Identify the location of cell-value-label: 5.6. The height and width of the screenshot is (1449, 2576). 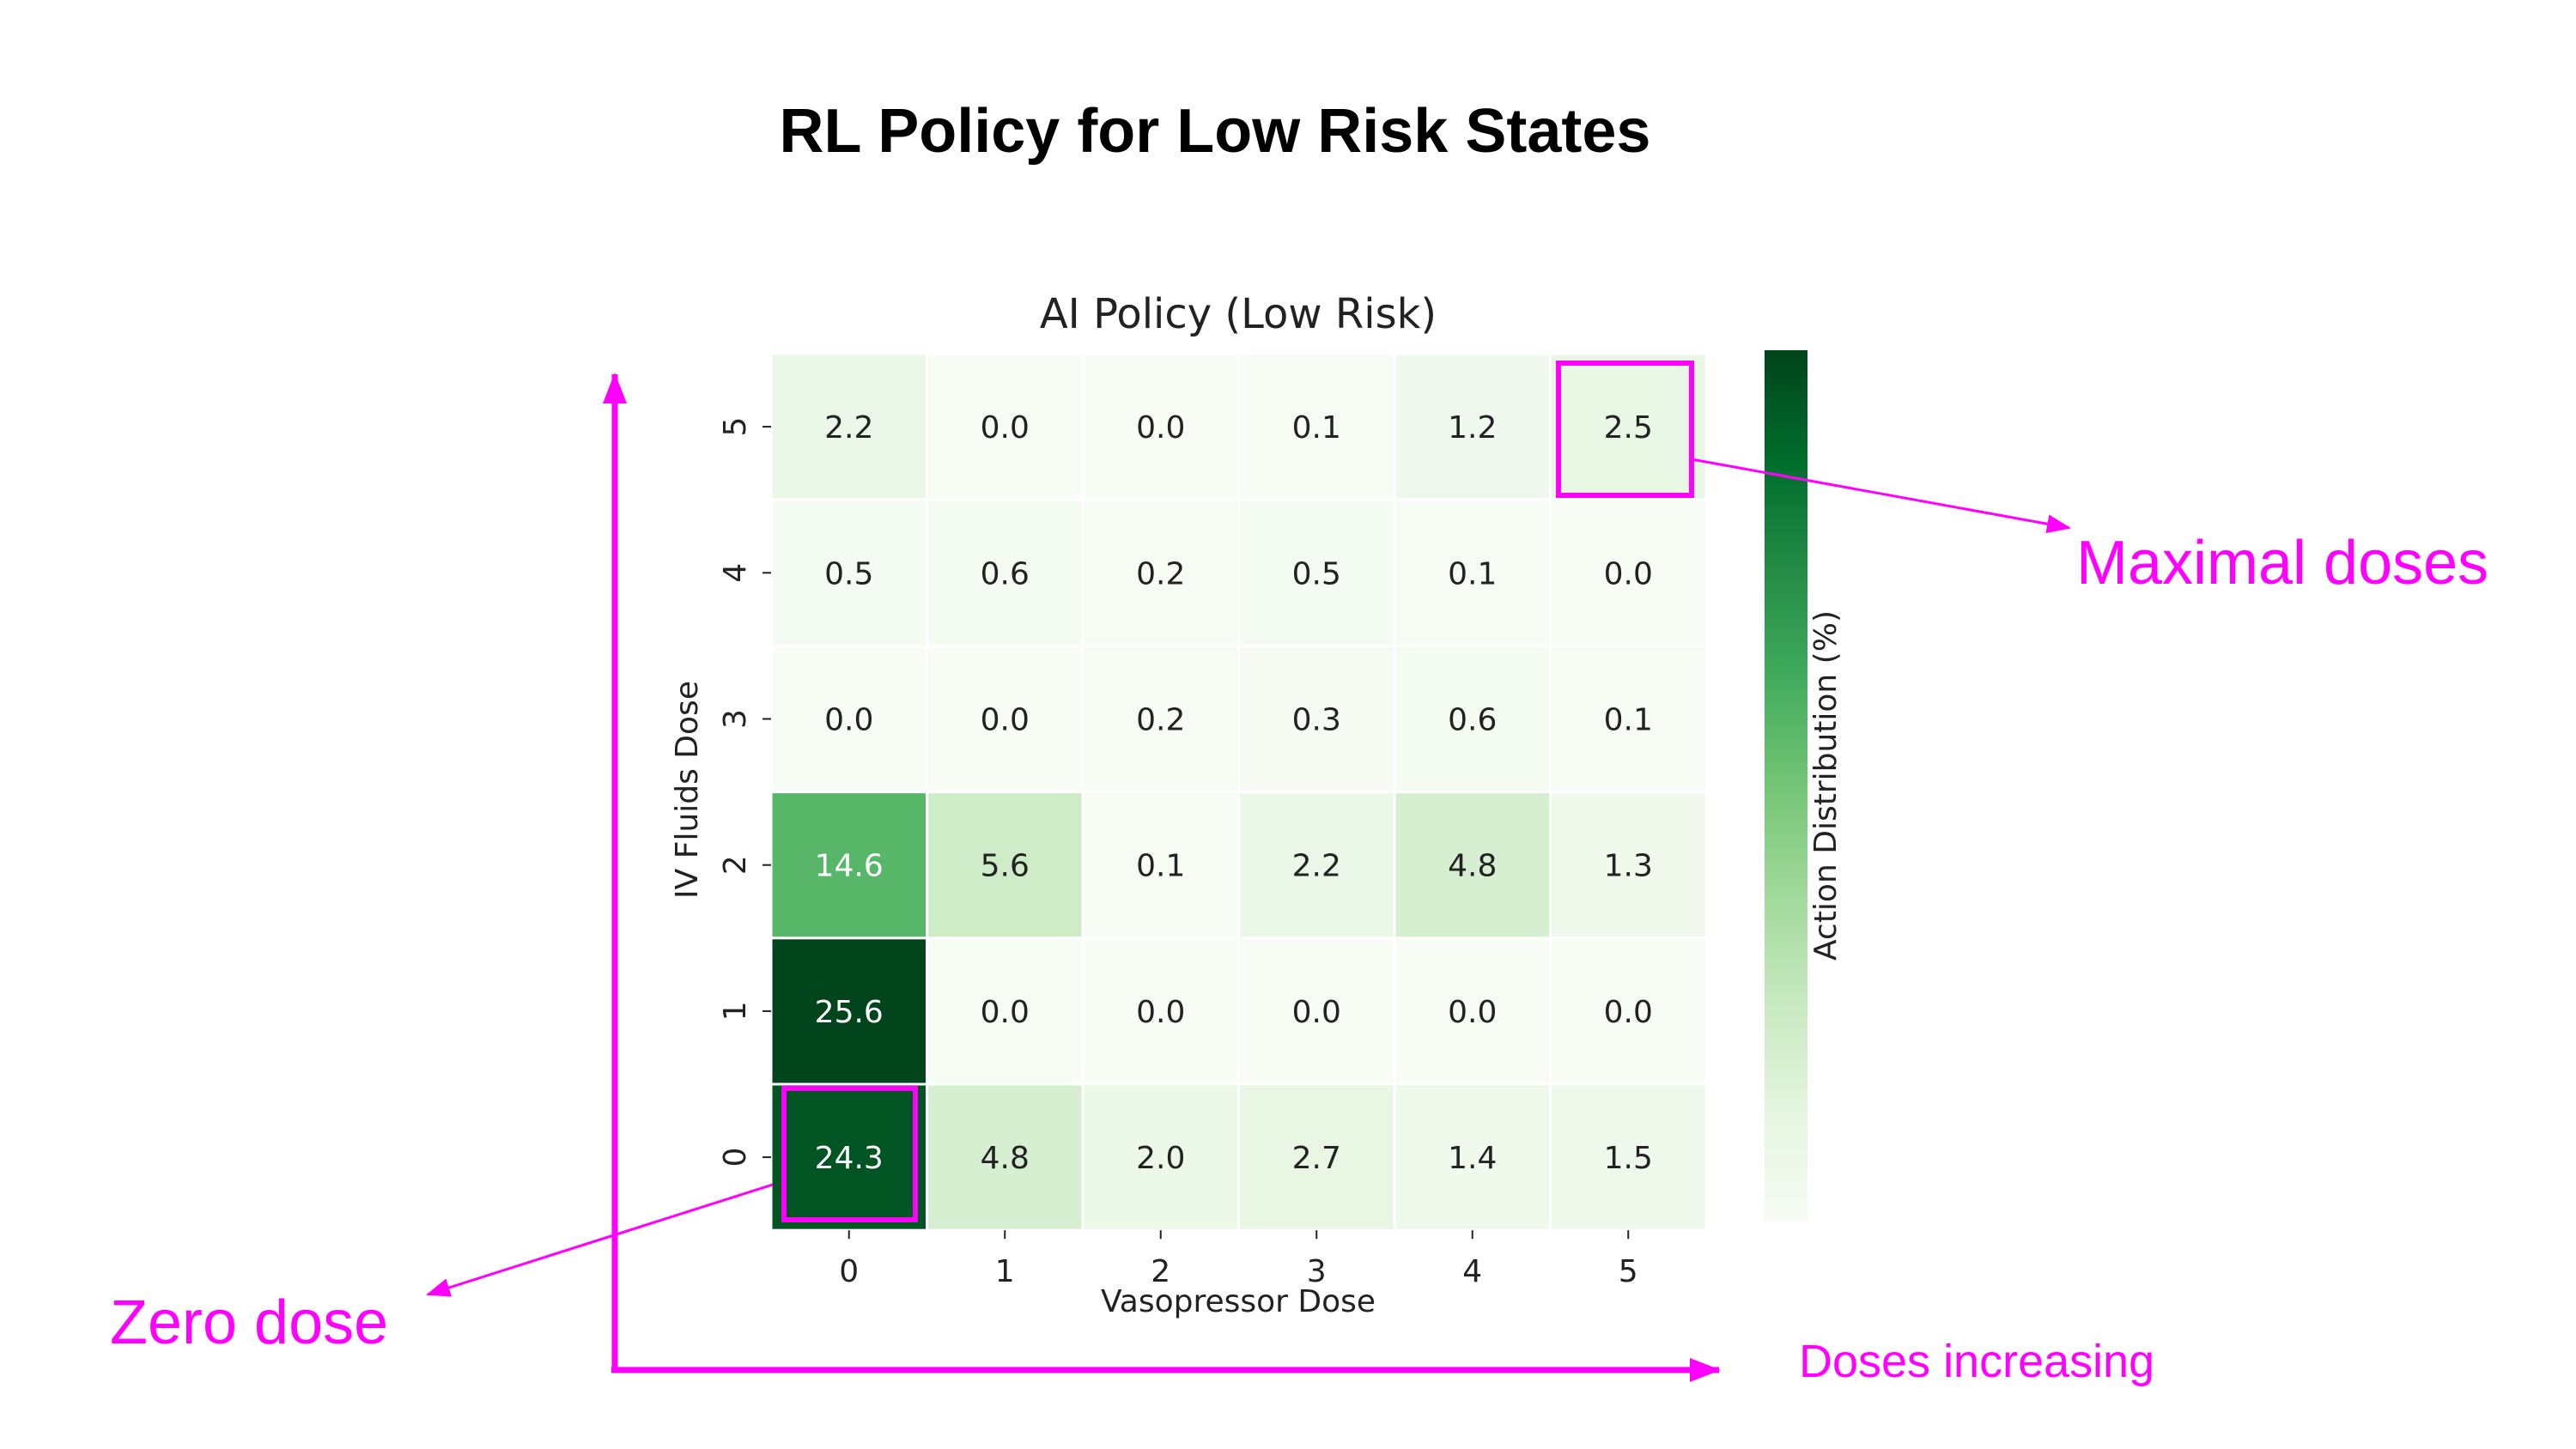
(1006, 866).